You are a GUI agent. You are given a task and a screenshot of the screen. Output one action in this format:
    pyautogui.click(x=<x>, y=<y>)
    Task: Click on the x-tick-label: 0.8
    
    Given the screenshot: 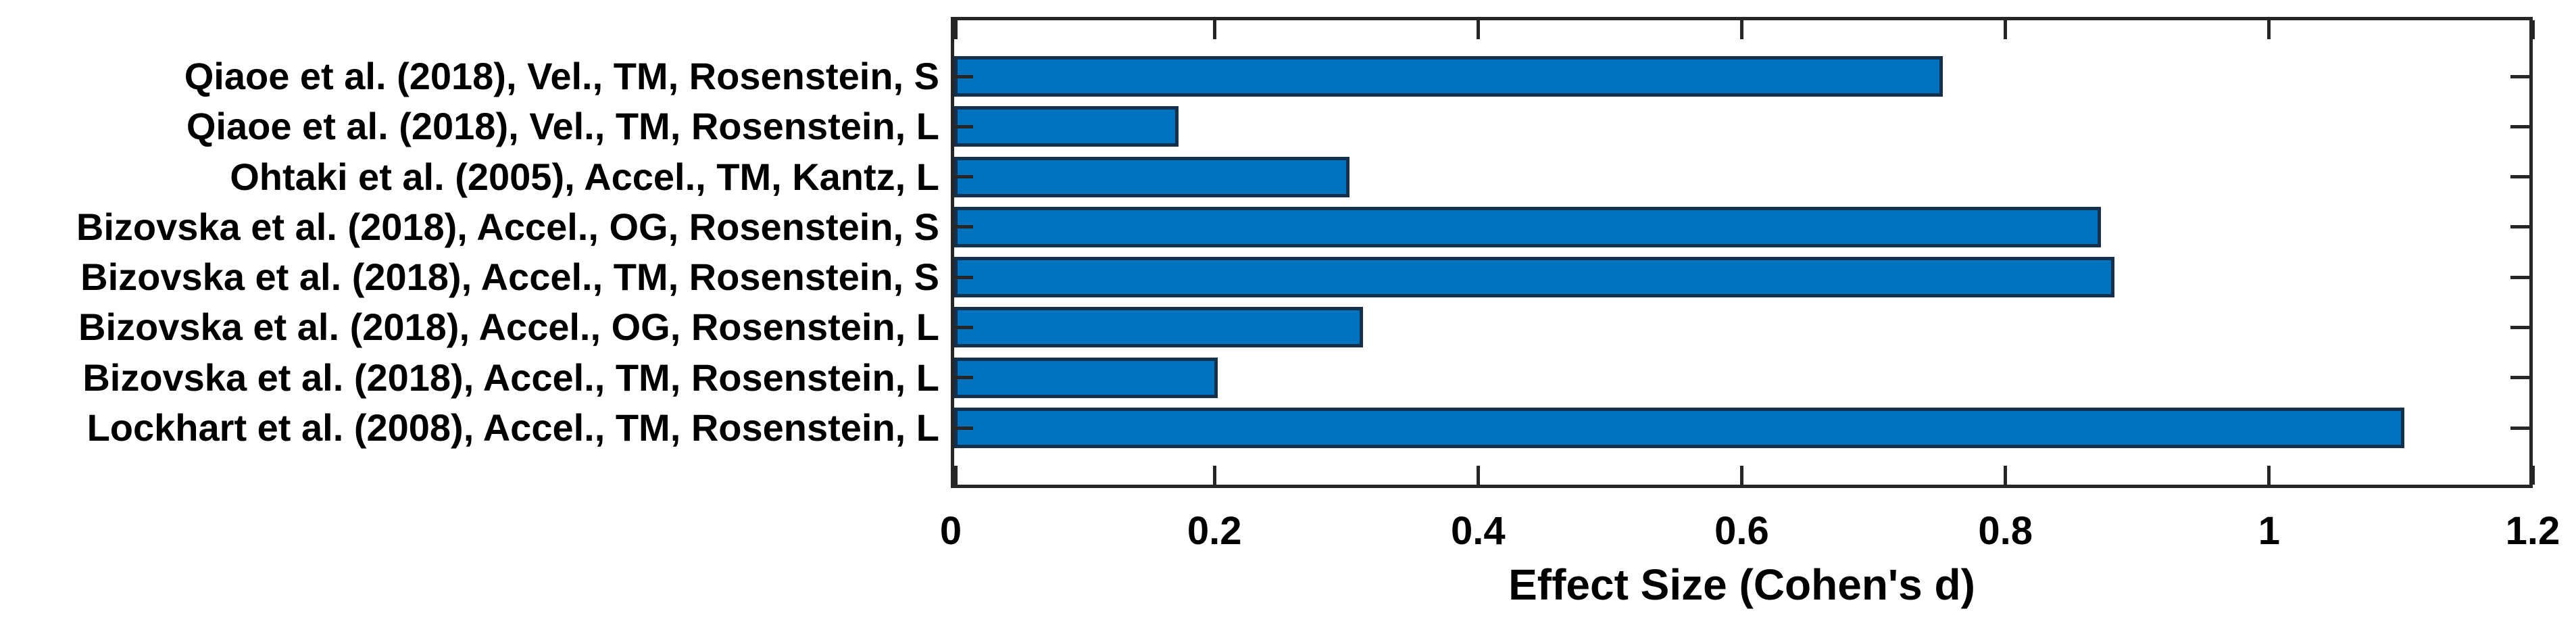 What is the action you would take?
    pyautogui.click(x=2006, y=531)
    